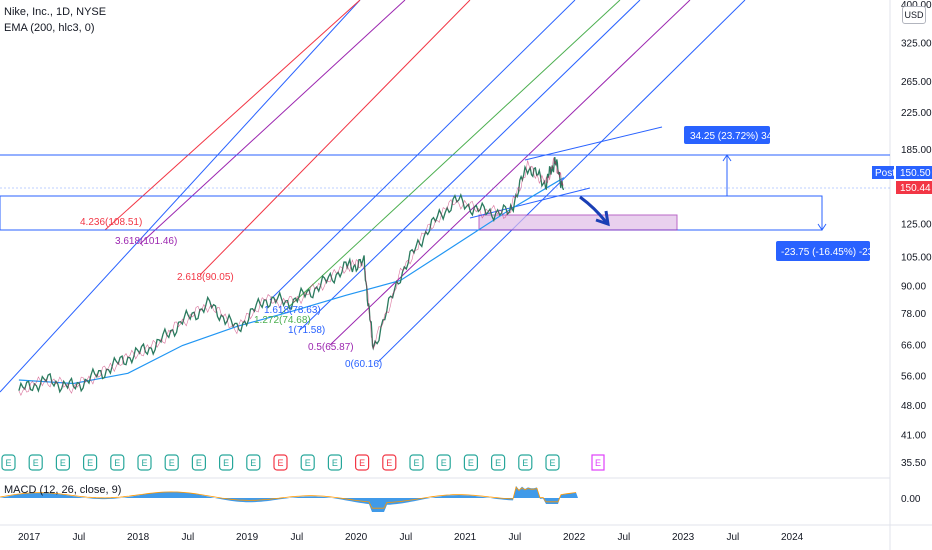  What do you see at coordinates (913, 314) in the screenshot?
I see `price-tick: 78.00` at bounding box center [913, 314].